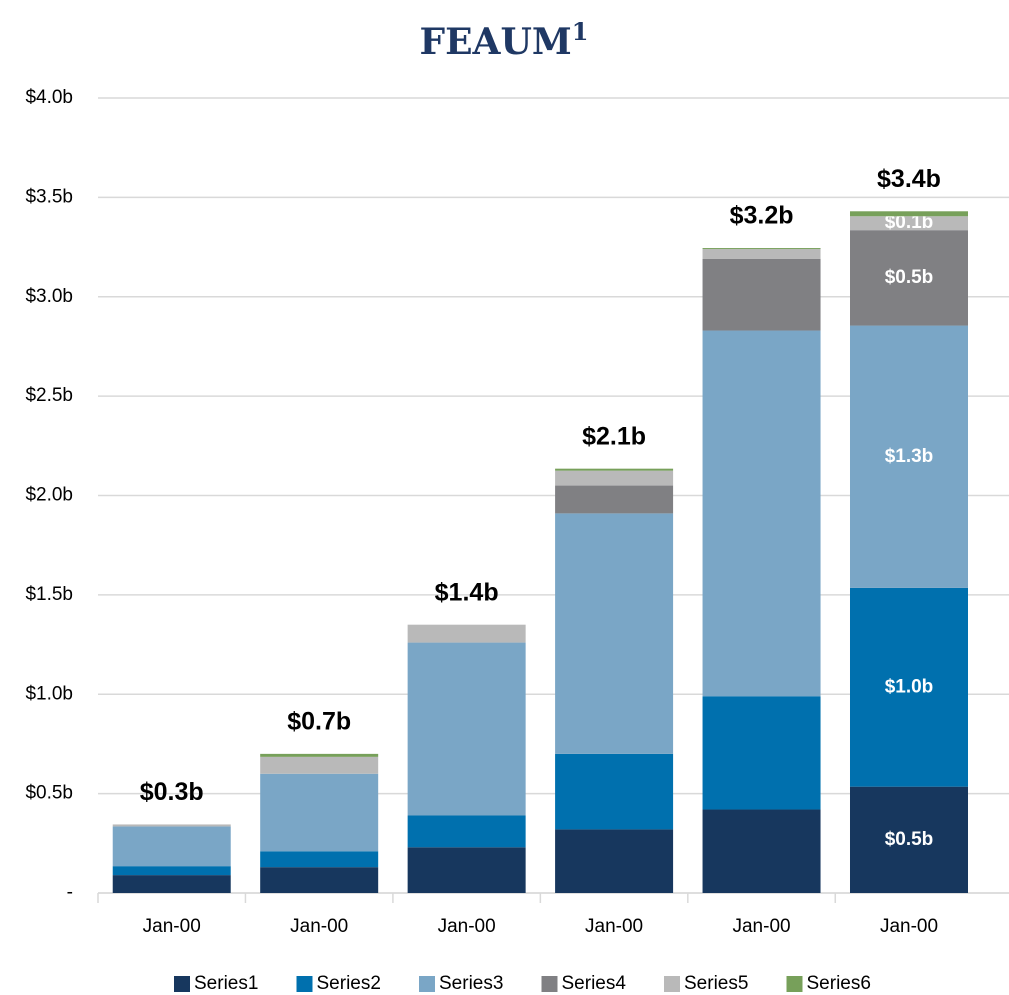  I want to click on total-label: $3.4b, so click(909, 179).